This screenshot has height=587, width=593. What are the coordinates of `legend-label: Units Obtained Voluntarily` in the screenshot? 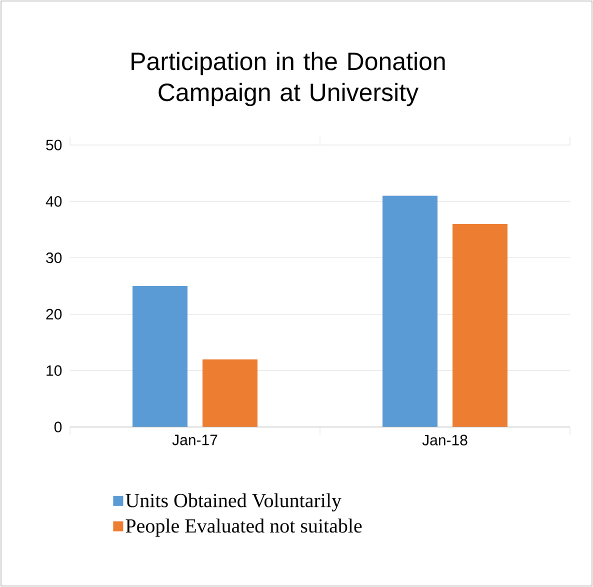 It's located at (234, 502).